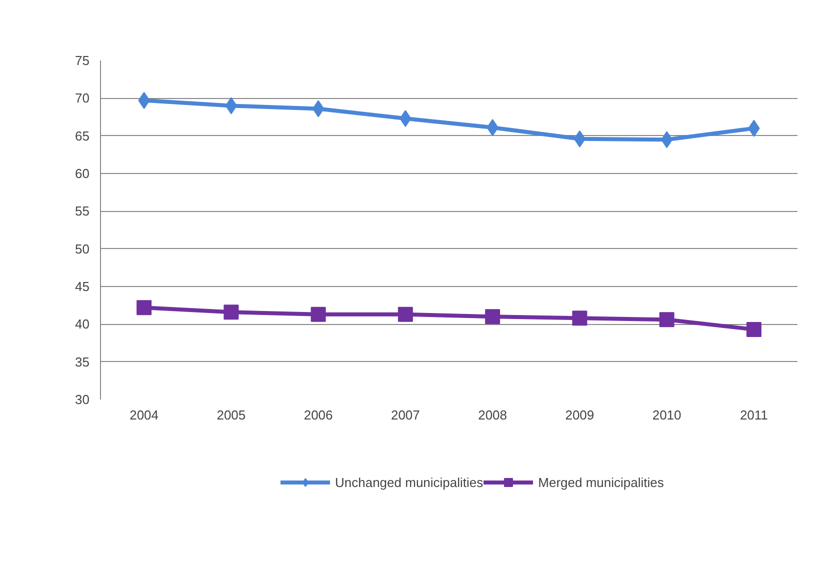 This screenshot has height=576, width=817. I want to click on y-tick-label: 65, so click(82, 136).